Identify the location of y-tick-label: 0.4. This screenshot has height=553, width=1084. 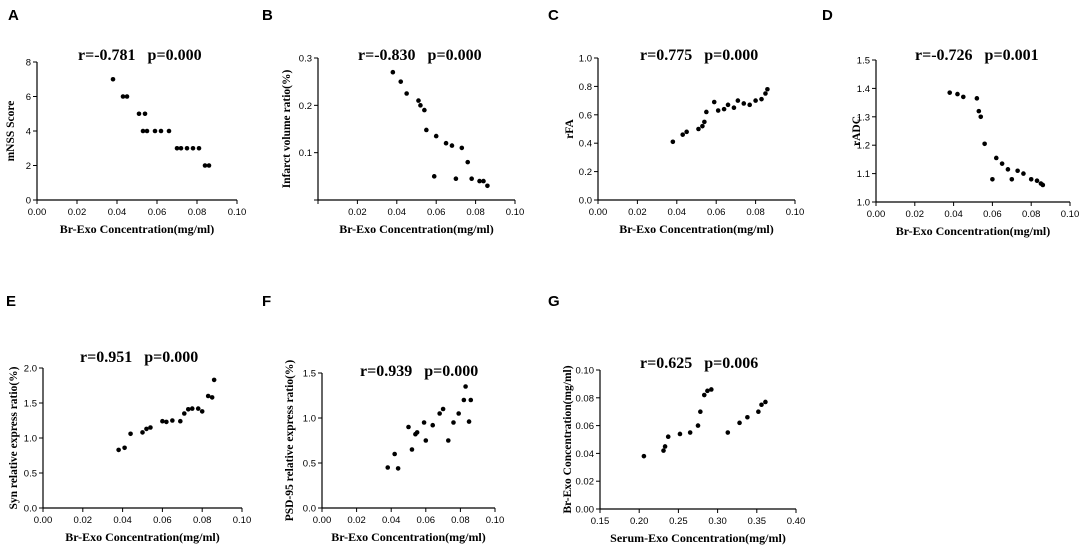
(585, 144).